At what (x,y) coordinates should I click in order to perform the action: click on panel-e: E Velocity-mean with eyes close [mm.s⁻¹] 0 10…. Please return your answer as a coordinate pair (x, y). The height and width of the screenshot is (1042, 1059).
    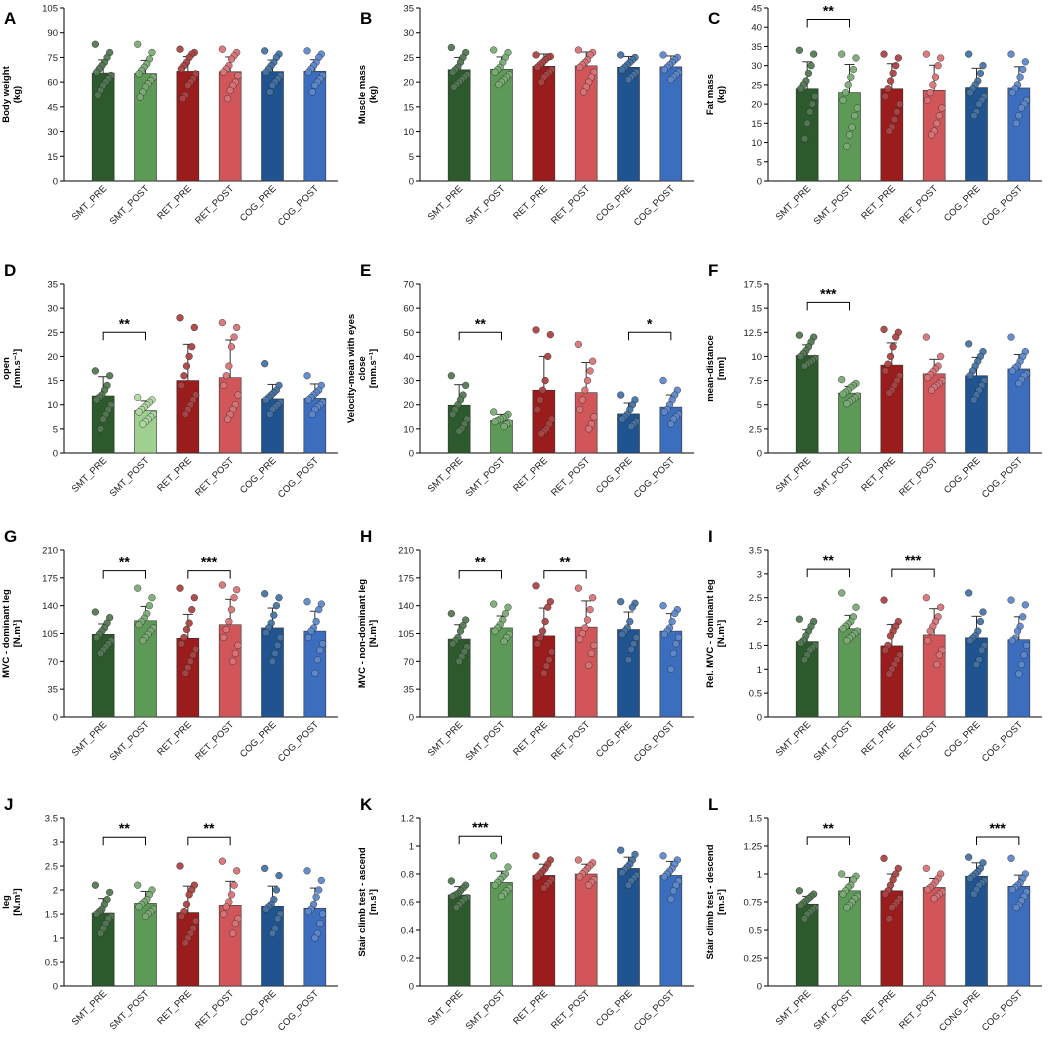
    Looking at the image, I should click on (520, 380).